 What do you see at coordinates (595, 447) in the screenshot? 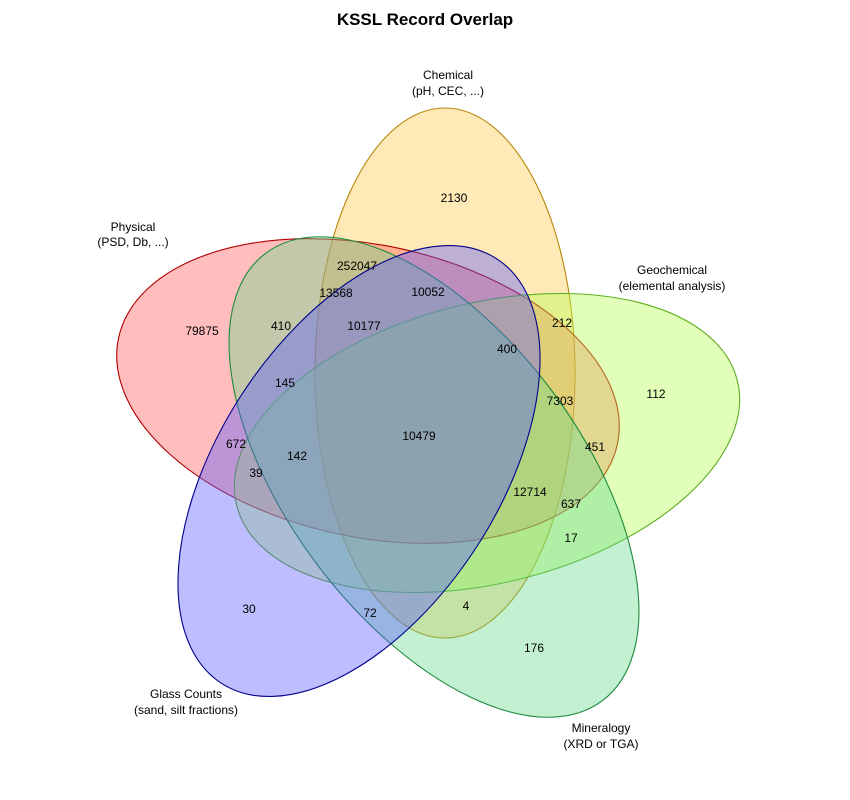
I see `count-region: 451` at bounding box center [595, 447].